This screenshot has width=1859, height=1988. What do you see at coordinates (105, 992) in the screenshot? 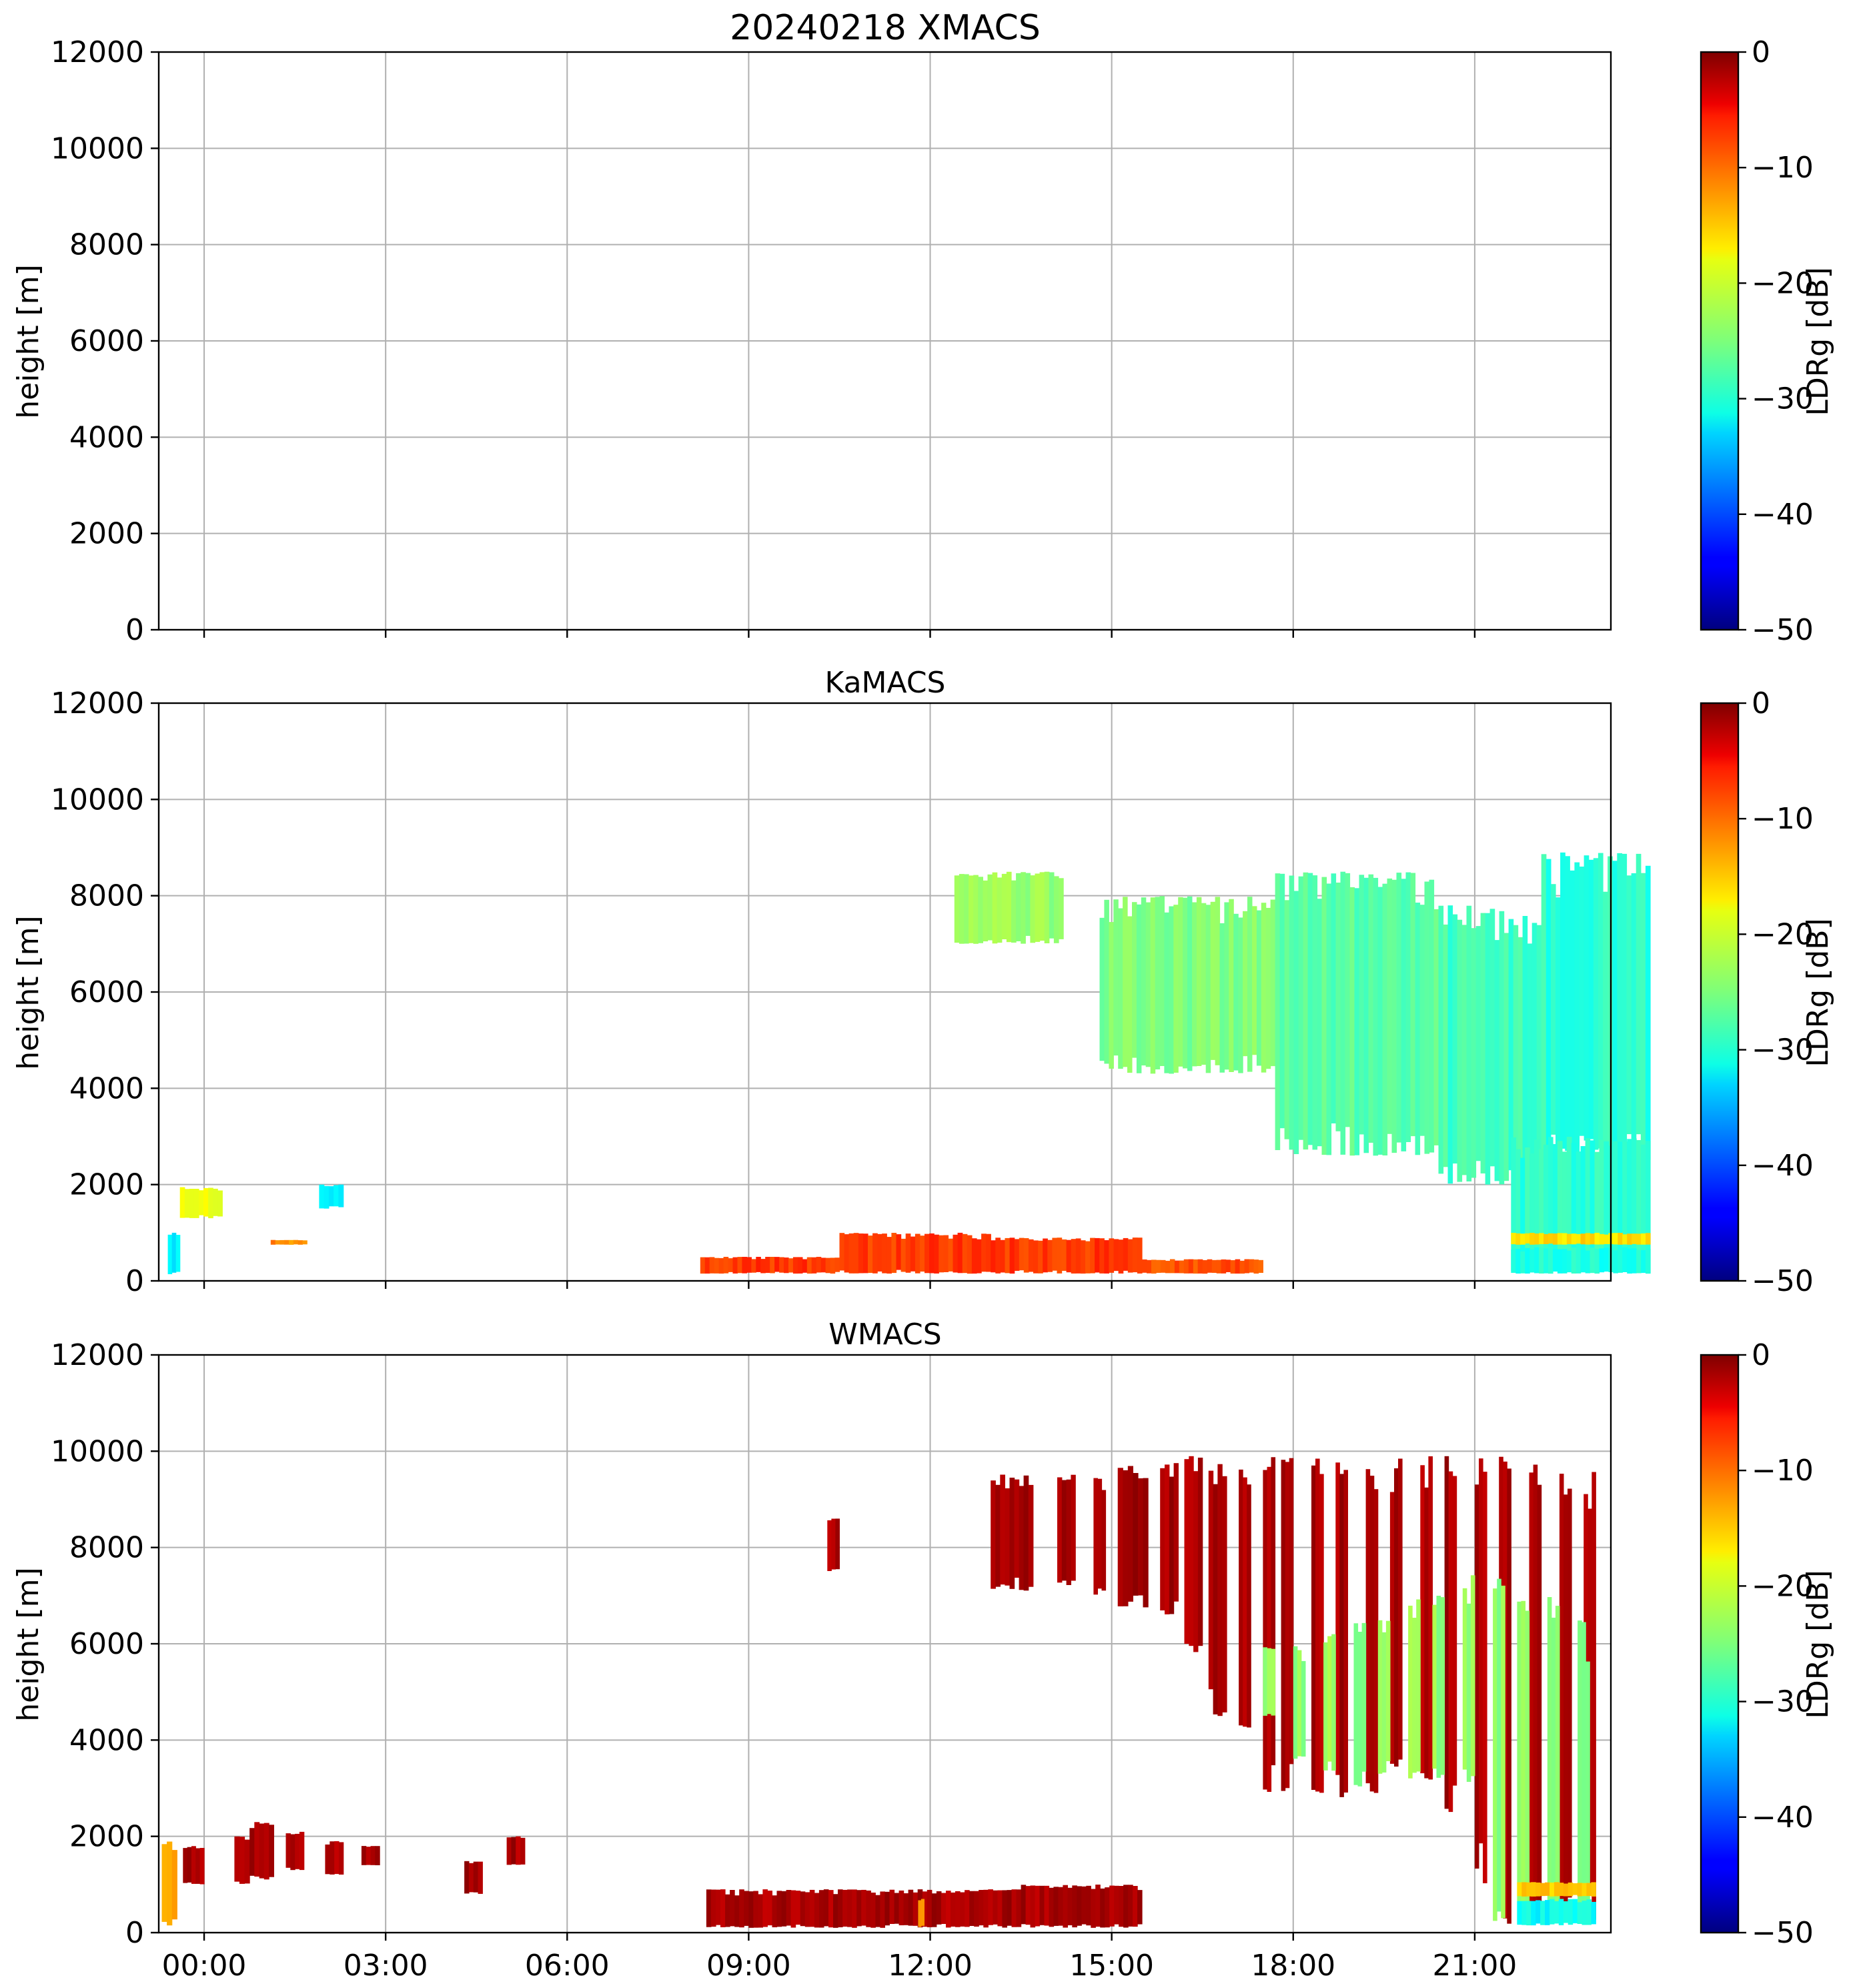
I see `y-ticks: 0 2000 4000 6000 8000 10000 12000` at bounding box center [105, 992].